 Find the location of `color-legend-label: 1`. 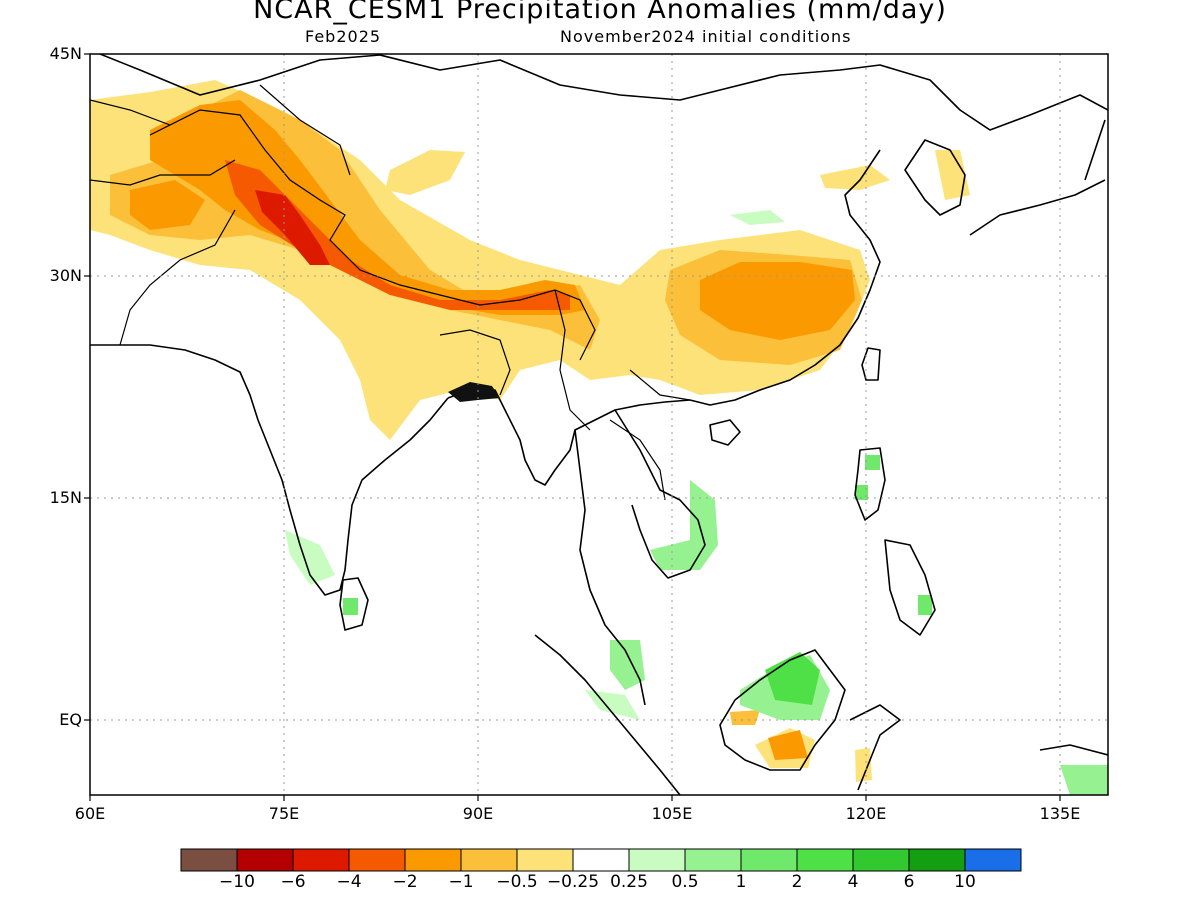

color-legend-label: 1 is located at coordinates (741, 882).